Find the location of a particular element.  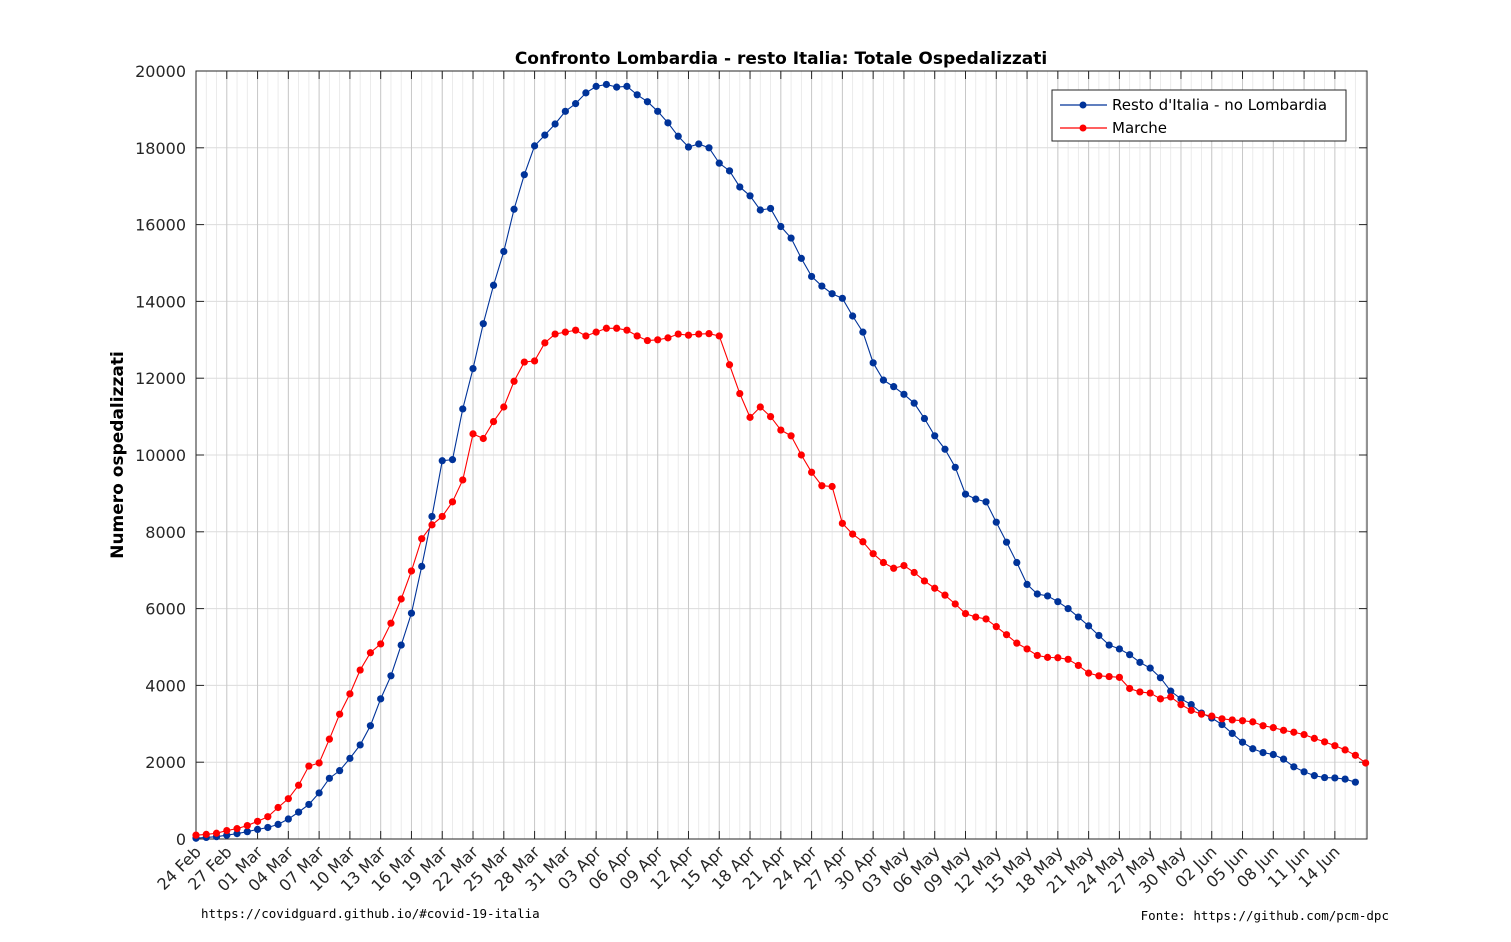

footer-source-right: Fonte: https://github.com/pcm-dpc is located at coordinates (1265, 915).